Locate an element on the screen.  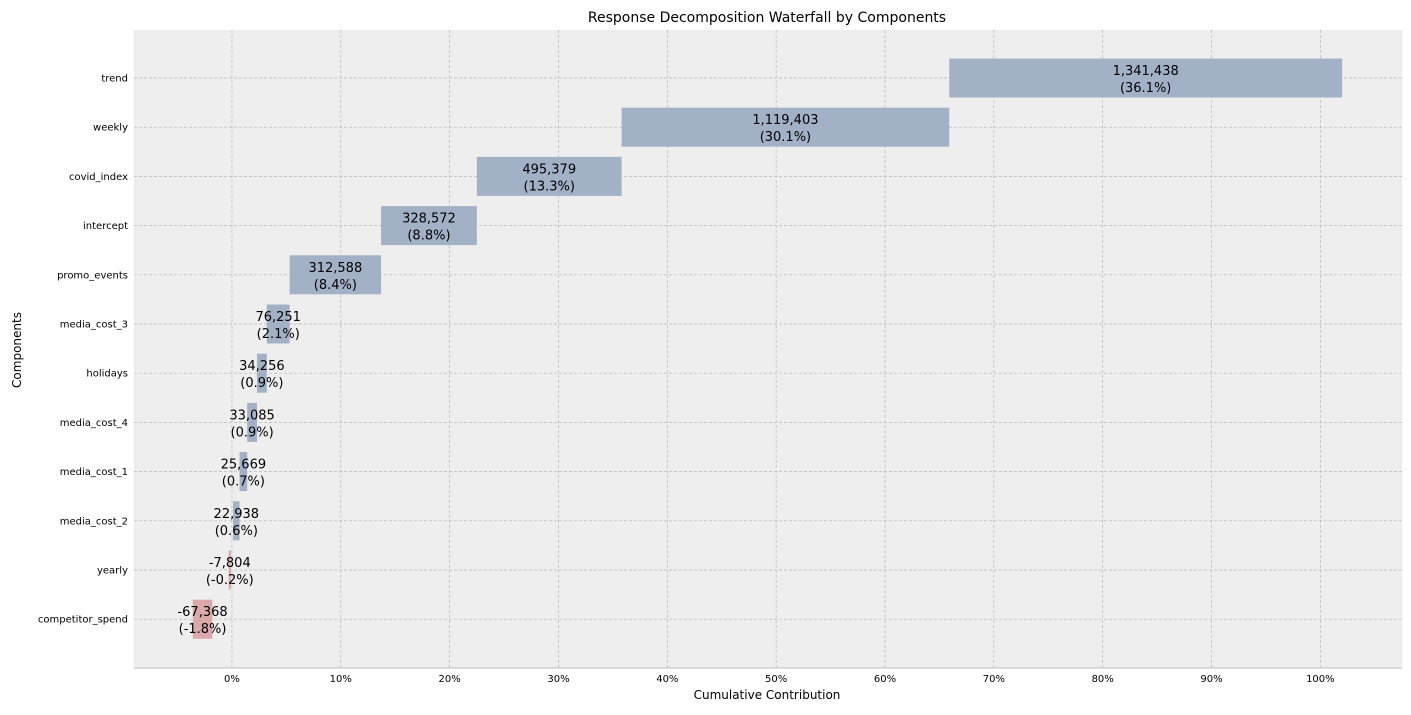
x-tick-label: 60% is located at coordinates (885, 679).